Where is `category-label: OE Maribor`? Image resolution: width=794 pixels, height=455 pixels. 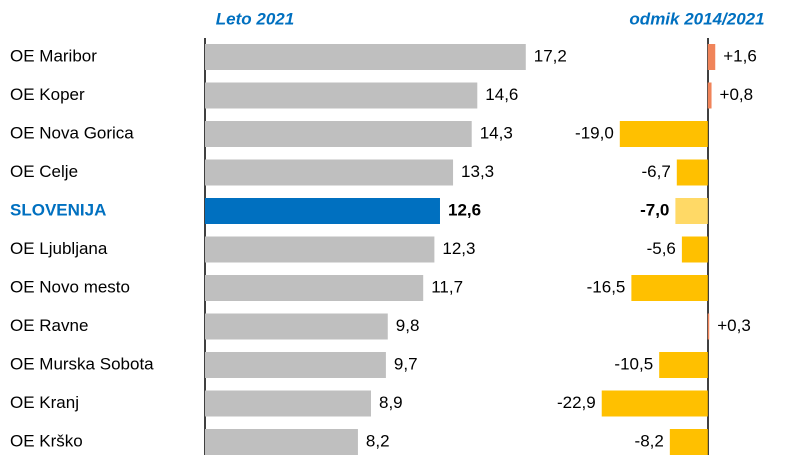 category-label: OE Maribor is located at coordinates (53, 55).